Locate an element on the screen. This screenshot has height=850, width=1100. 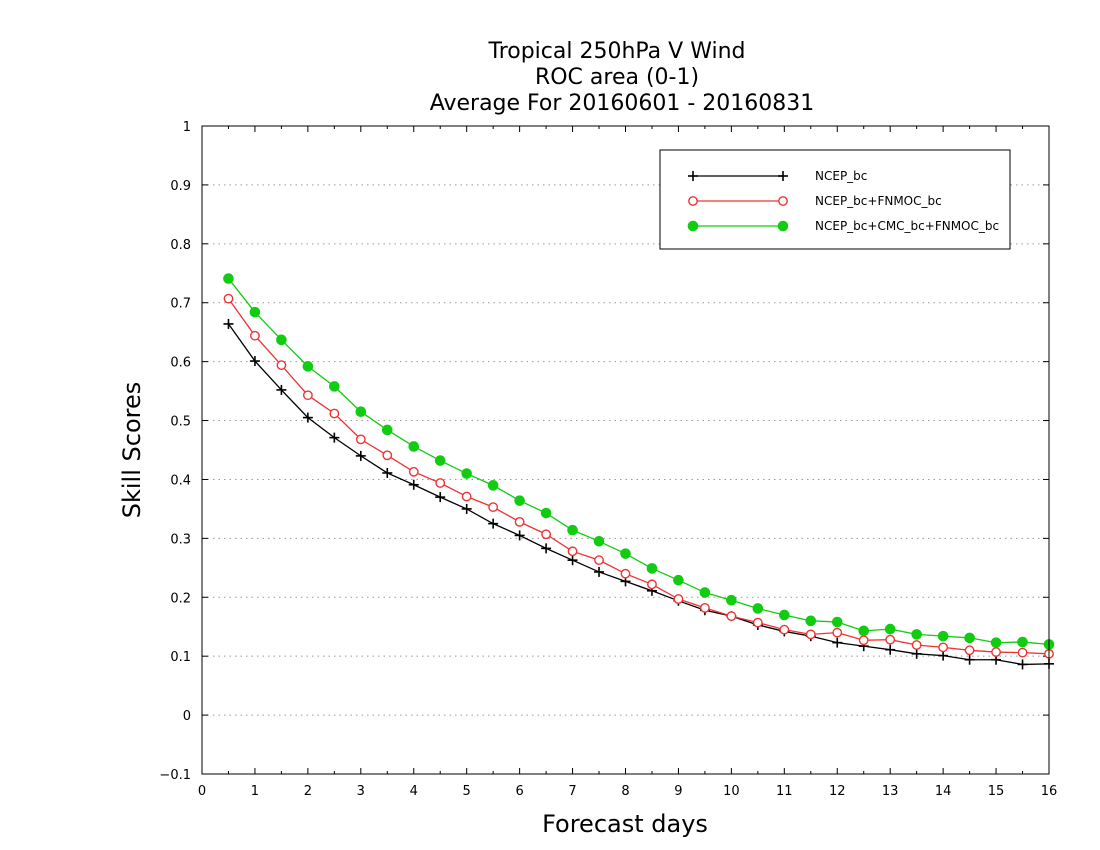
x-tick-label: 0 is located at coordinates (202, 791).